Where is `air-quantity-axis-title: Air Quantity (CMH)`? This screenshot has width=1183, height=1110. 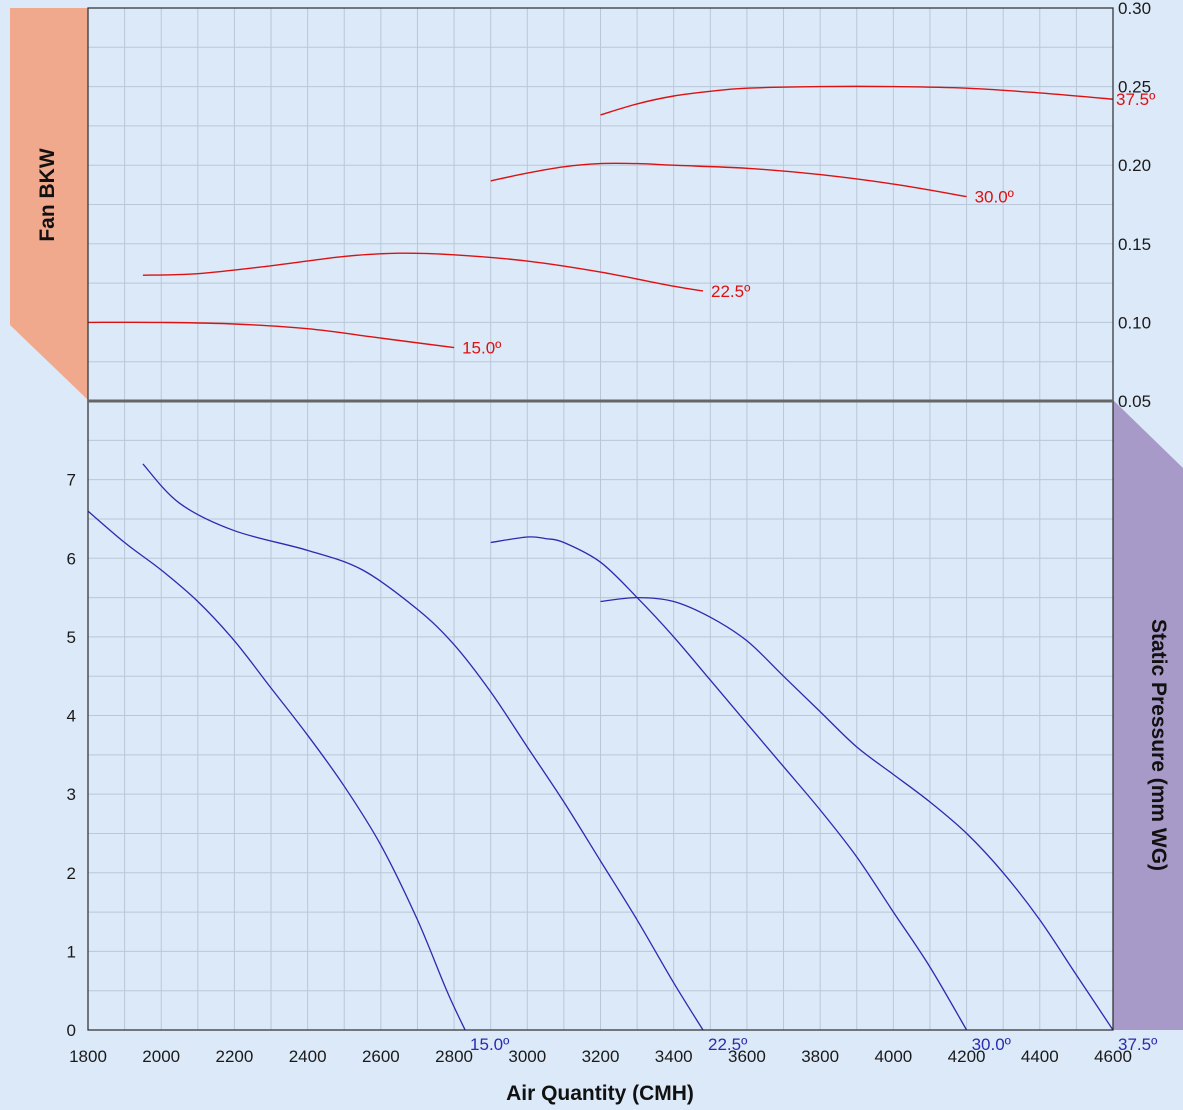 air-quantity-axis-title: Air Quantity (CMH) is located at coordinates (600, 1093).